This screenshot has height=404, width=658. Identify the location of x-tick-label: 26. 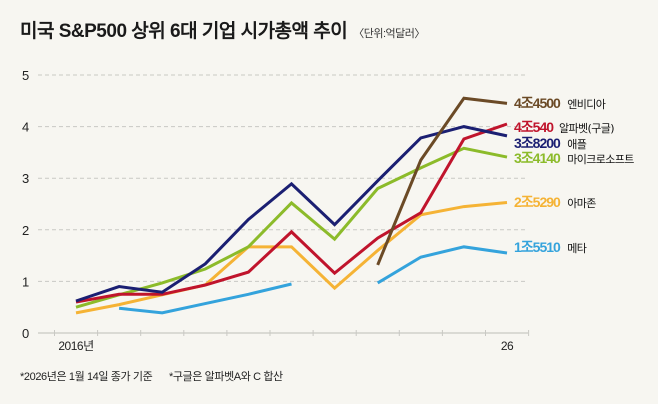
(507, 346).